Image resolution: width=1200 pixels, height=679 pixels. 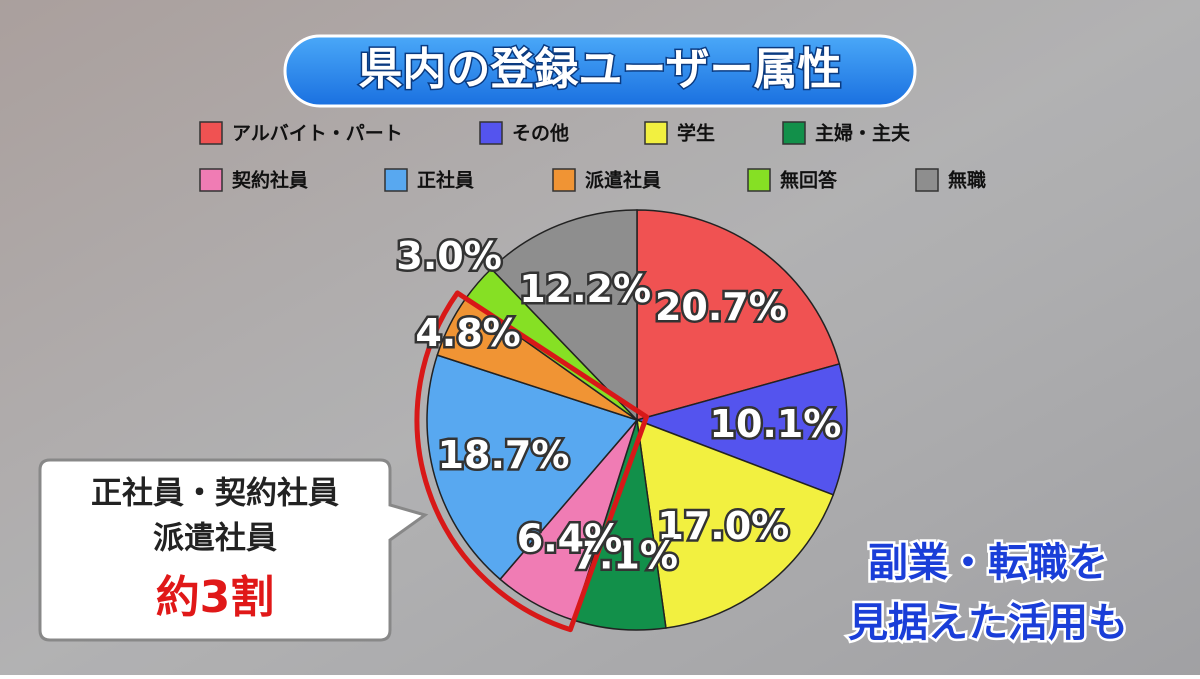 What do you see at coordinates (809, 180) in the screenshot?
I see `legend-label: 無回答` at bounding box center [809, 180].